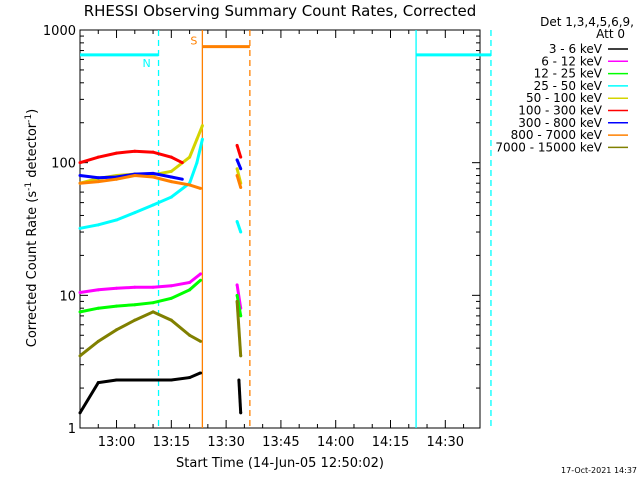  Describe the element at coordinates (116, 442) in the screenshot. I see `x-tick-label: 13:00` at that location.